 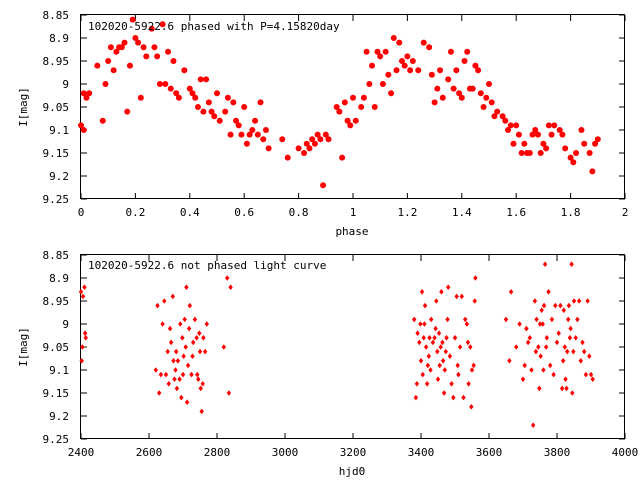 I want to click on unphased-x-axis-label: hjd0, so click(x=352, y=471).